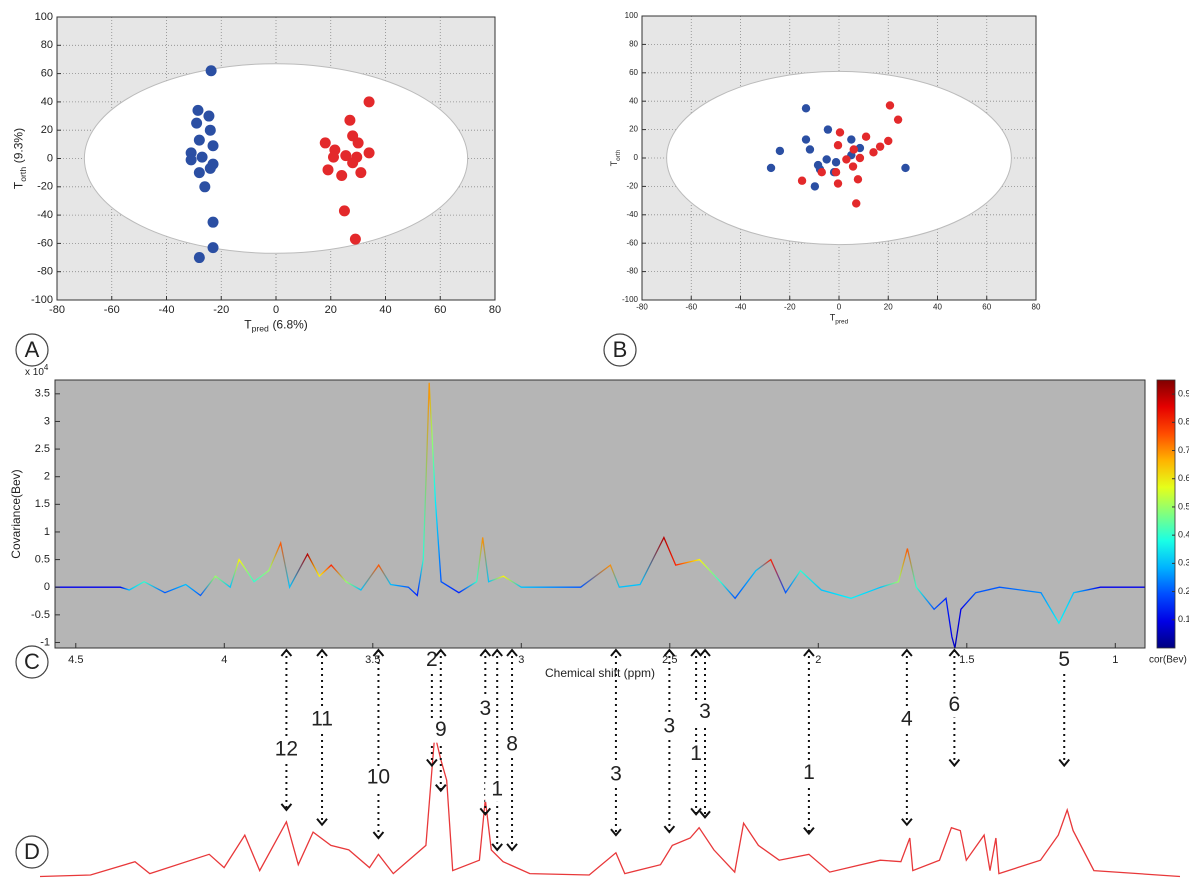  What do you see at coordinates (47, 532) in the screenshot?
I see `y-tick-label: 1` at bounding box center [47, 532].